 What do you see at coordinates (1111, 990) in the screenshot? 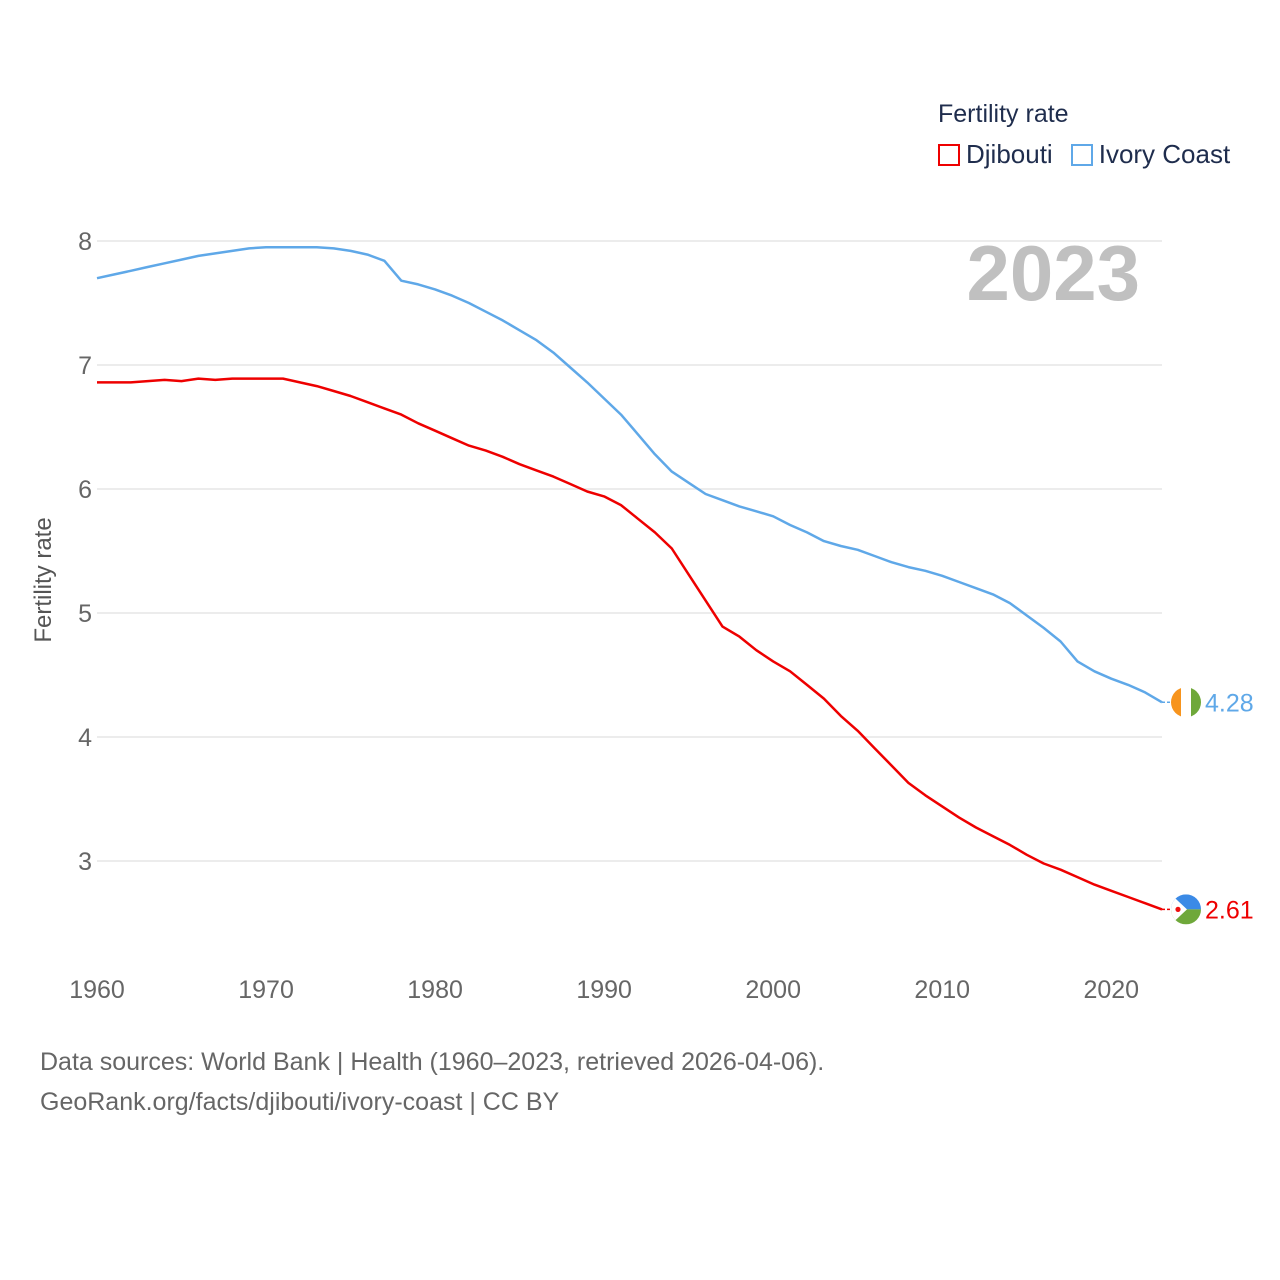
I see `x-tick-label: 2020` at bounding box center [1111, 990].